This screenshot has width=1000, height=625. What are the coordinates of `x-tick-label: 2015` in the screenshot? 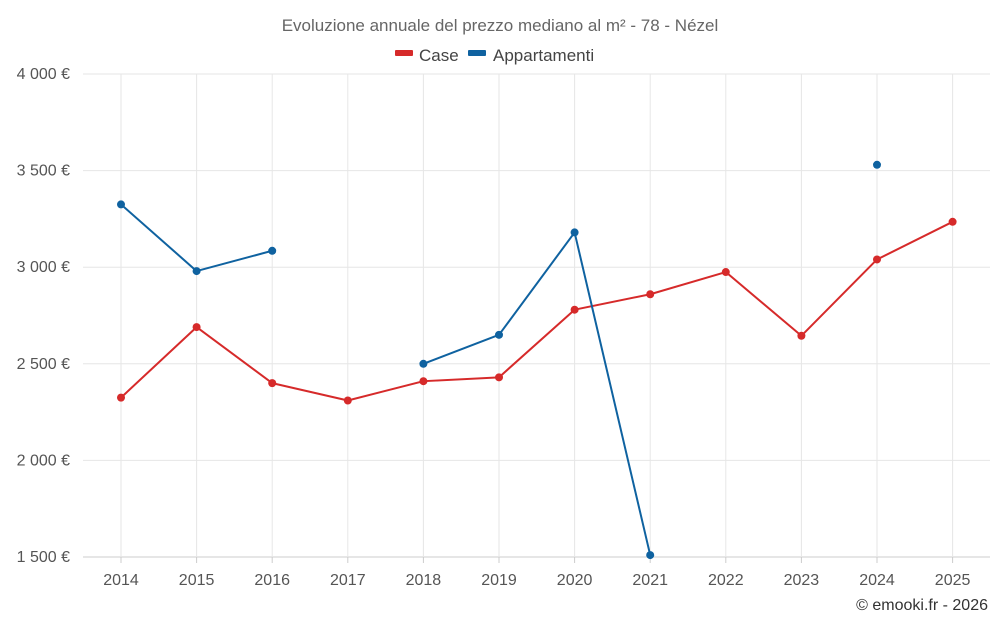 It's located at (197, 580).